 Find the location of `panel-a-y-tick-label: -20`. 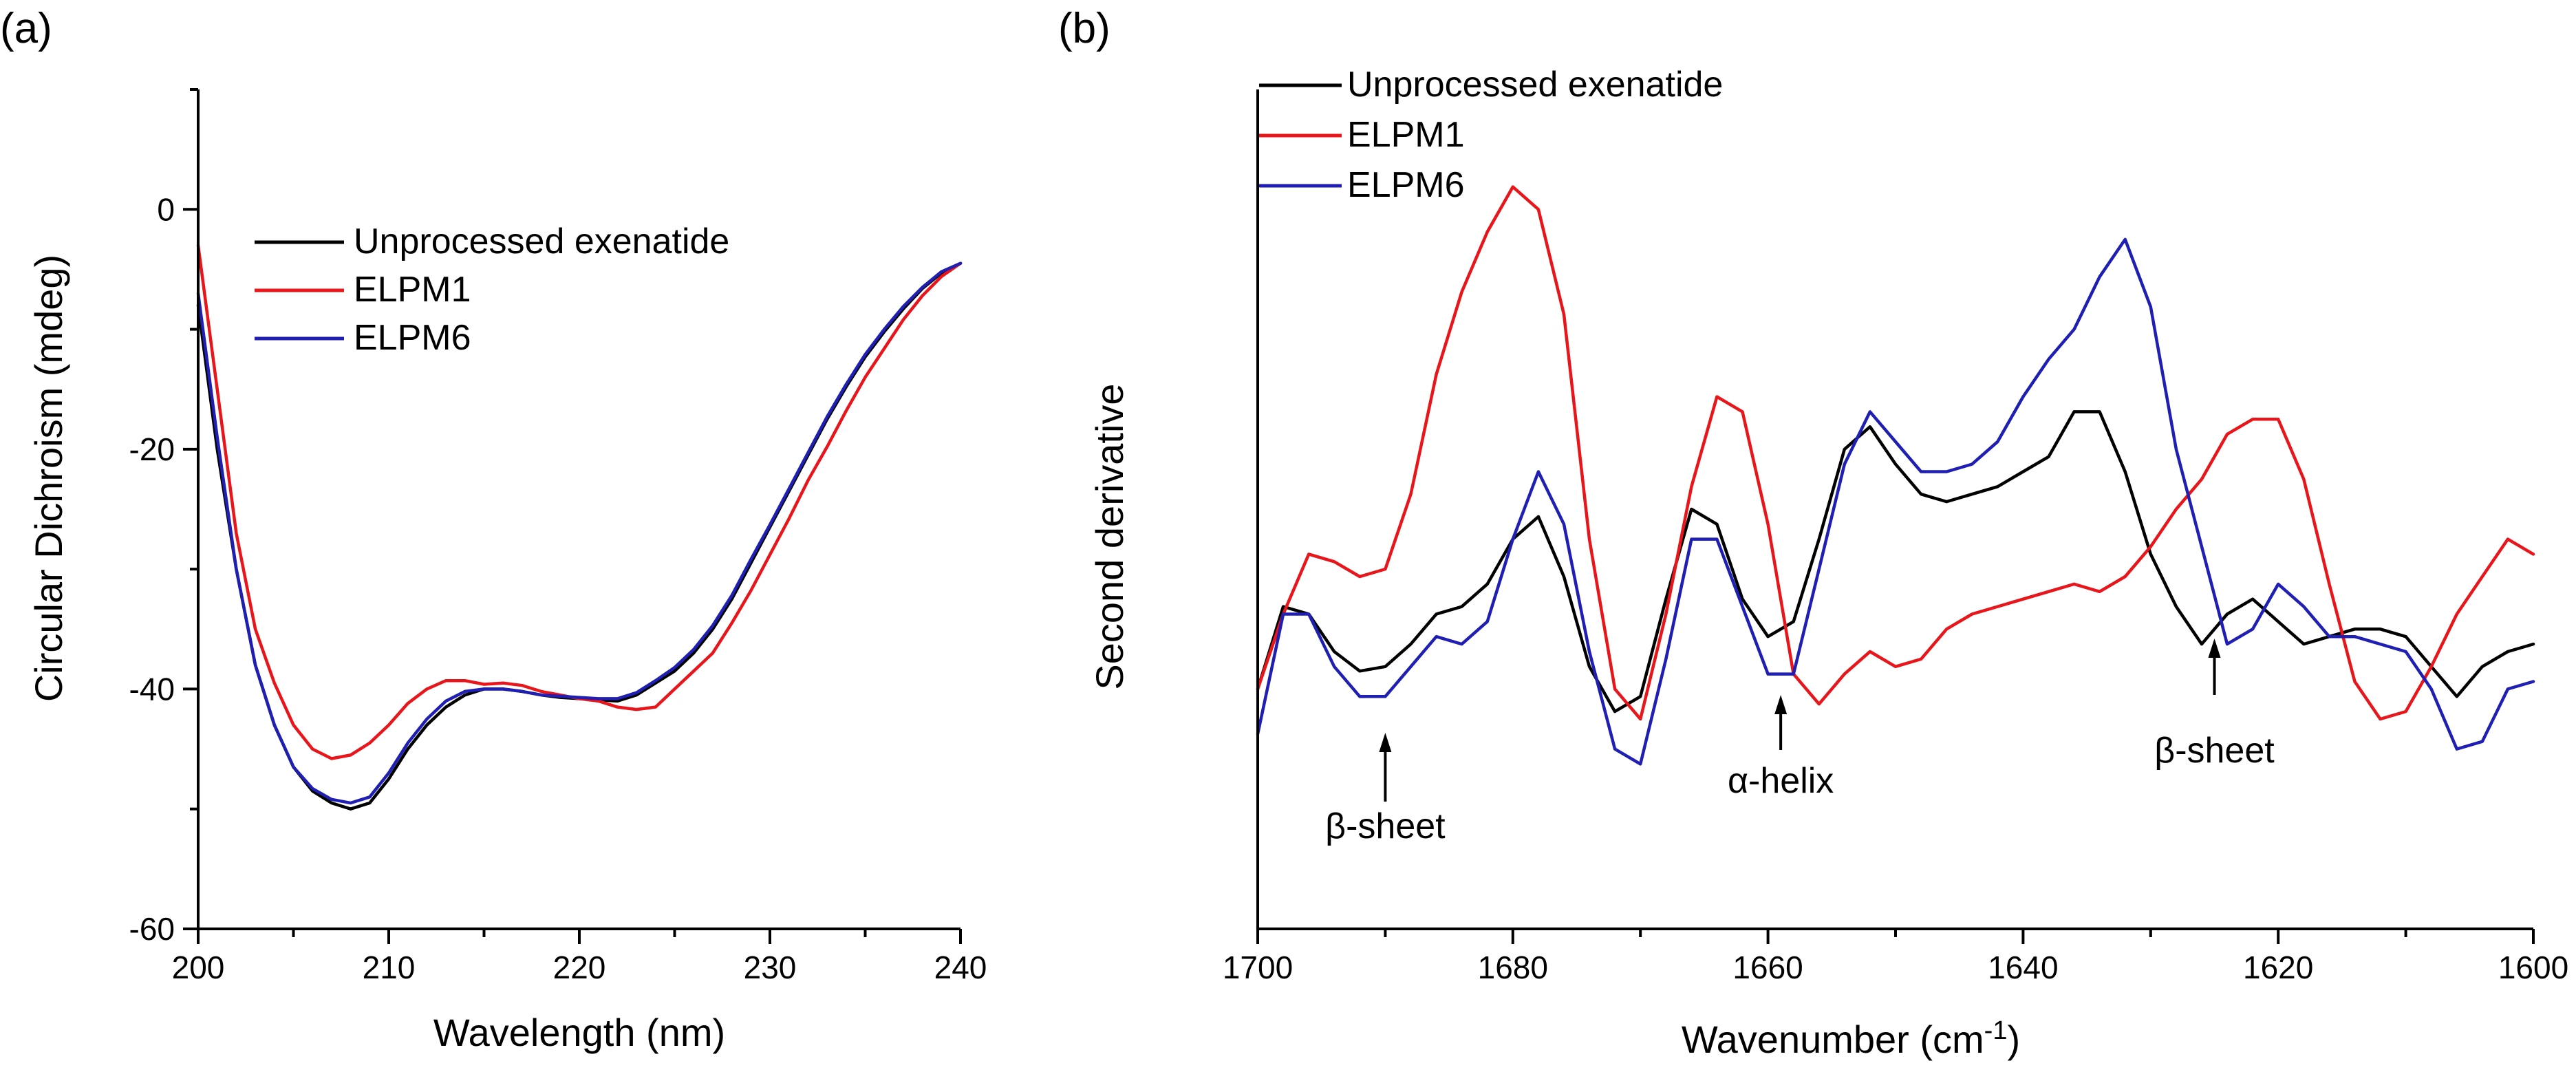

panel-a-y-tick-label: -20 is located at coordinates (152, 449).